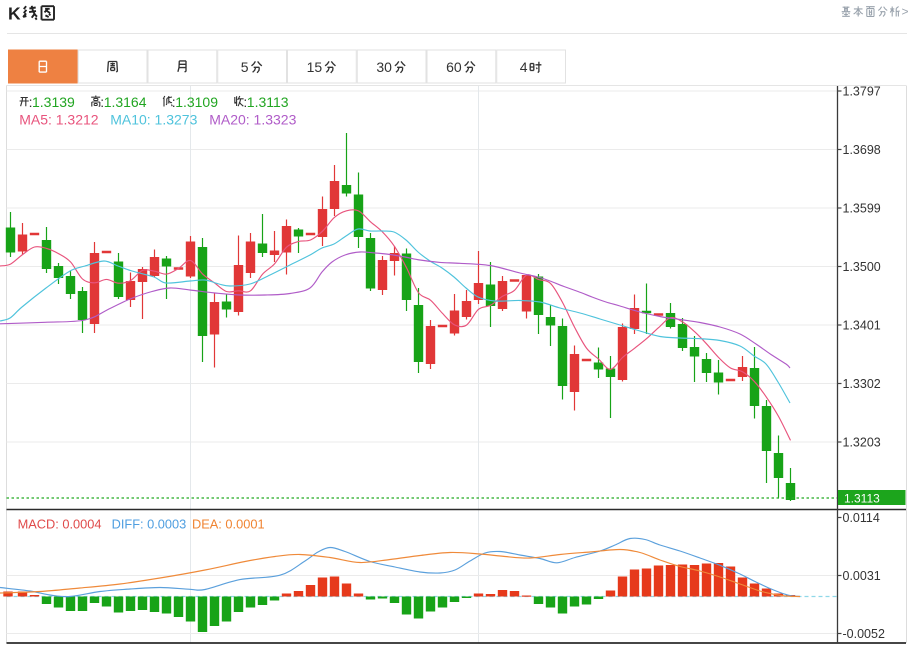 The image size is (915, 650). I want to click on svg-text: 1.3203, so click(862, 443).